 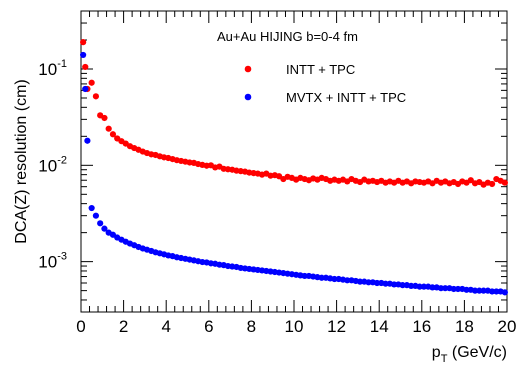 What do you see at coordinates (477, 352) in the screenshot?
I see `x-axis-label-unit: (GeV/c)` at bounding box center [477, 352].